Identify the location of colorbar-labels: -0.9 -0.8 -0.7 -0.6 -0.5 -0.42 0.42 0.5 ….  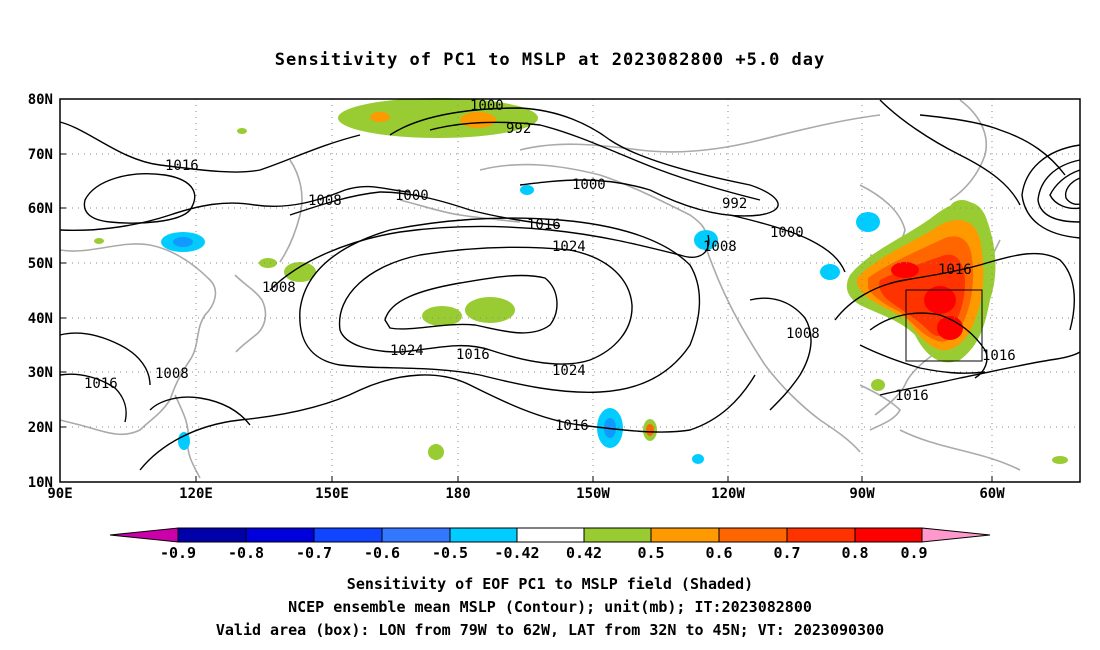
(544, 553).